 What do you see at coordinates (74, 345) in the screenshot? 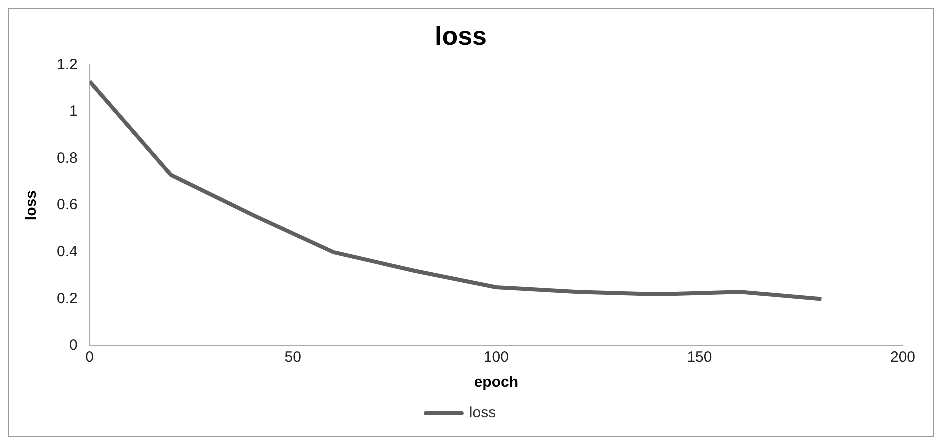
I see `y-tick-label: 0` at bounding box center [74, 345].